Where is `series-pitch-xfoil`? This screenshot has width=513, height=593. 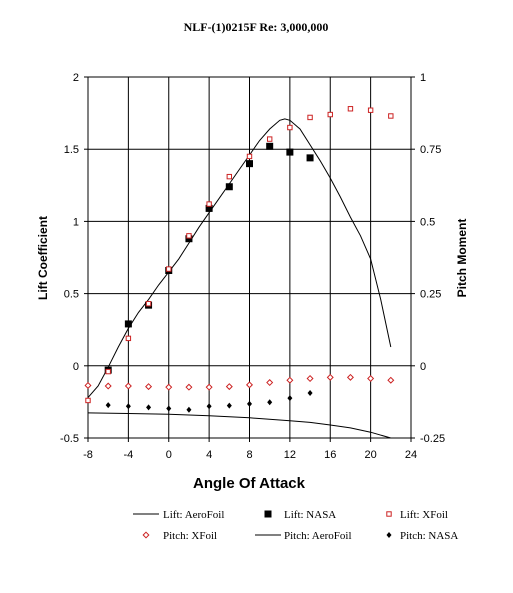 series-pitch-xfoil is located at coordinates (239, 382).